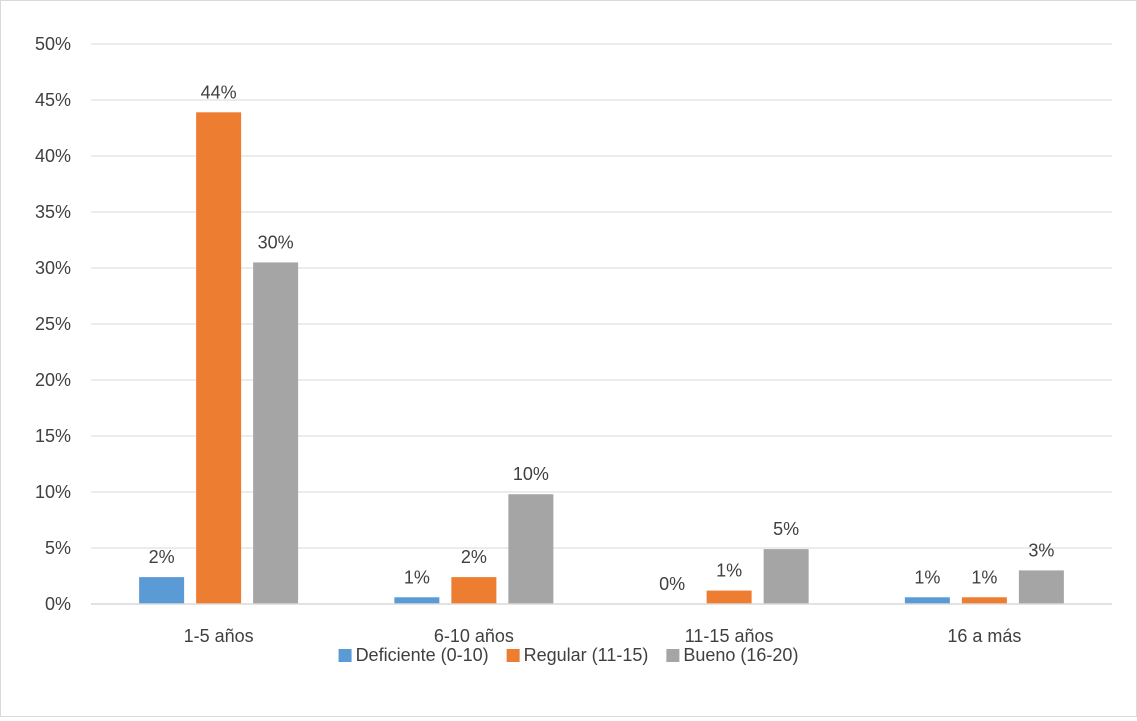 The height and width of the screenshot is (721, 1137). I want to click on y-tick-label: 50%, so click(53, 44).